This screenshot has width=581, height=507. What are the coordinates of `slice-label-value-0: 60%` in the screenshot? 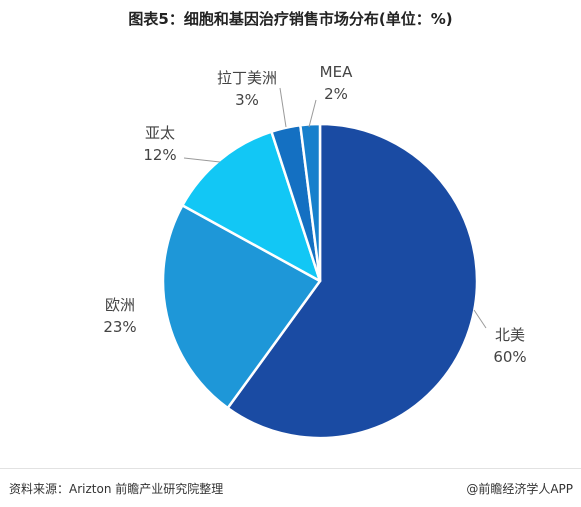 It's located at (509, 357).